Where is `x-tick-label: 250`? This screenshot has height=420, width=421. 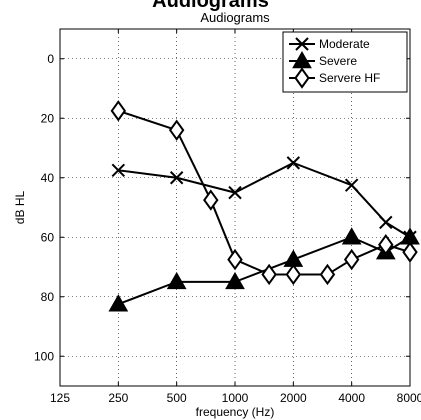 x-tick-label: 250 is located at coordinates (118, 398).